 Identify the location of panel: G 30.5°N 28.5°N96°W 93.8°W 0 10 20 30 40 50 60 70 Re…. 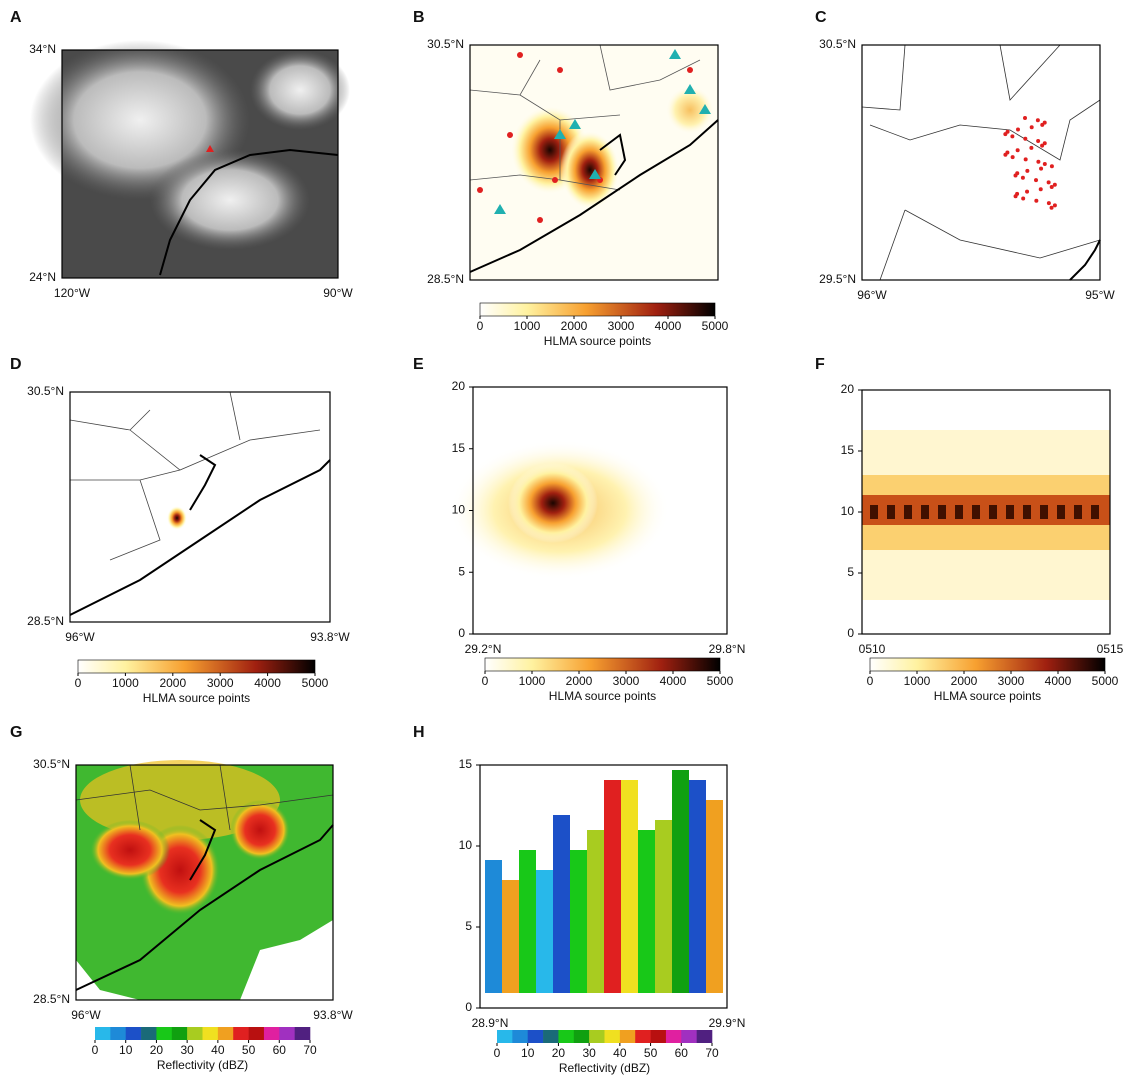
(181, 898).